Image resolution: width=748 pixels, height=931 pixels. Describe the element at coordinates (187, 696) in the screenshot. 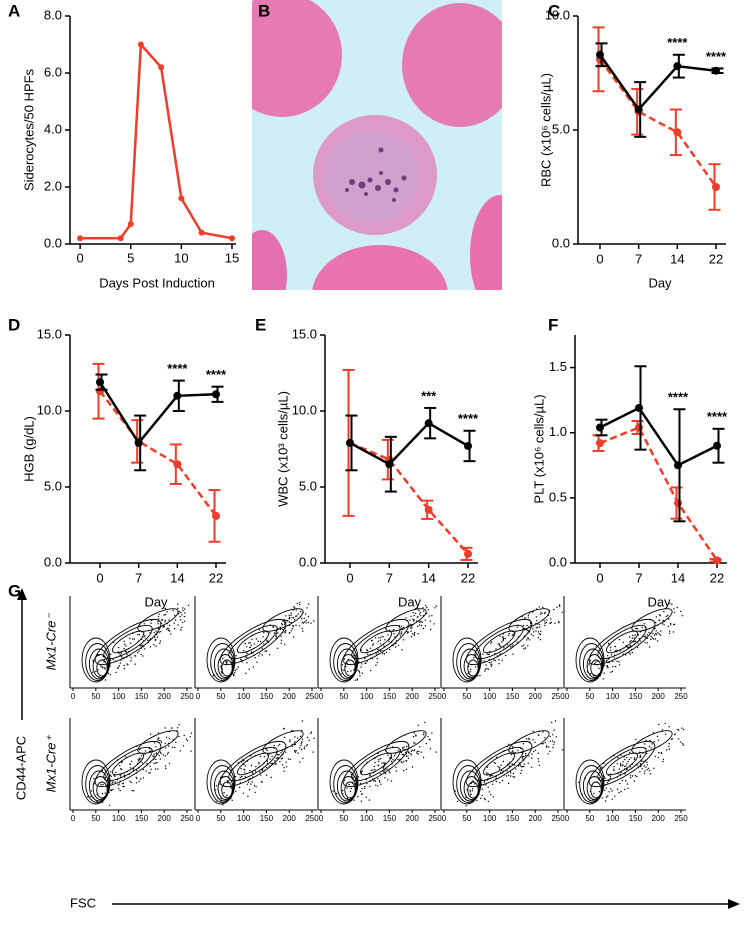

I see `x-tick-label: 250` at that location.